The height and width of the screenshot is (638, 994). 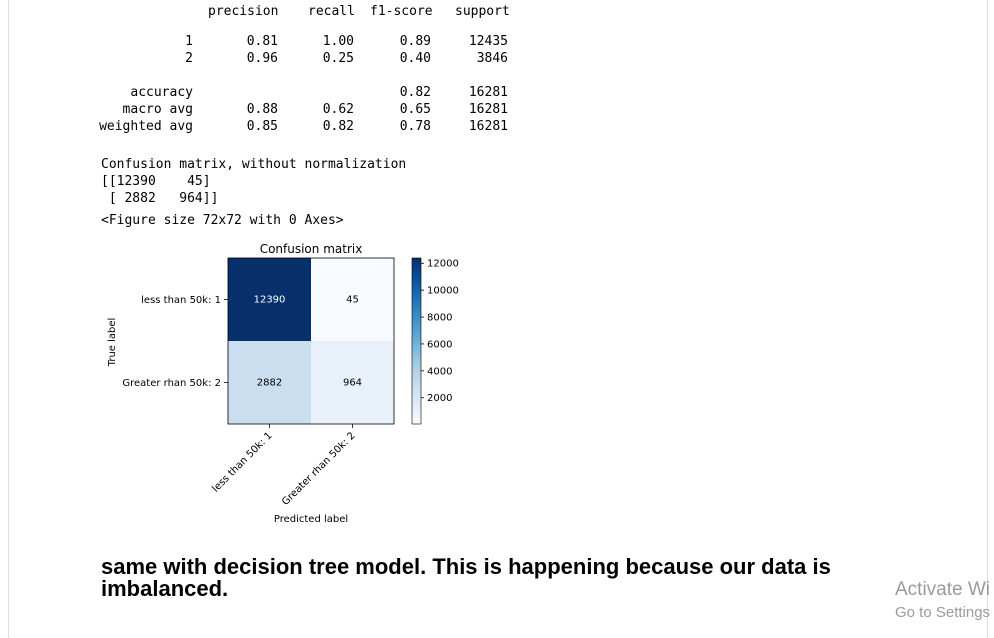 What do you see at coordinates (492, 58) in the screenshot?
I see `report-cell-support: 3846` at bounding box center [492, 58].